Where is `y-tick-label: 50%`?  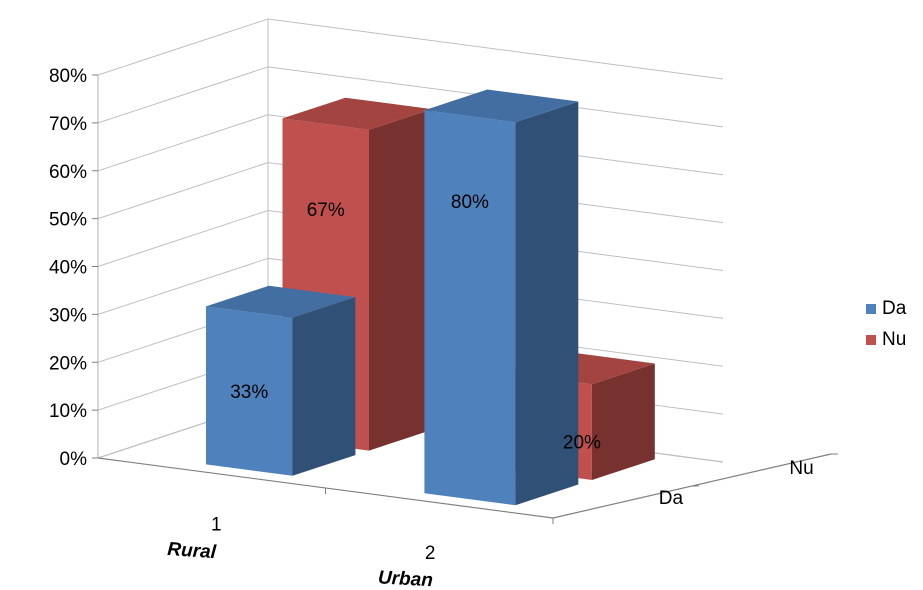 y-tick-label: 50% is located at coordinates (68, 220).